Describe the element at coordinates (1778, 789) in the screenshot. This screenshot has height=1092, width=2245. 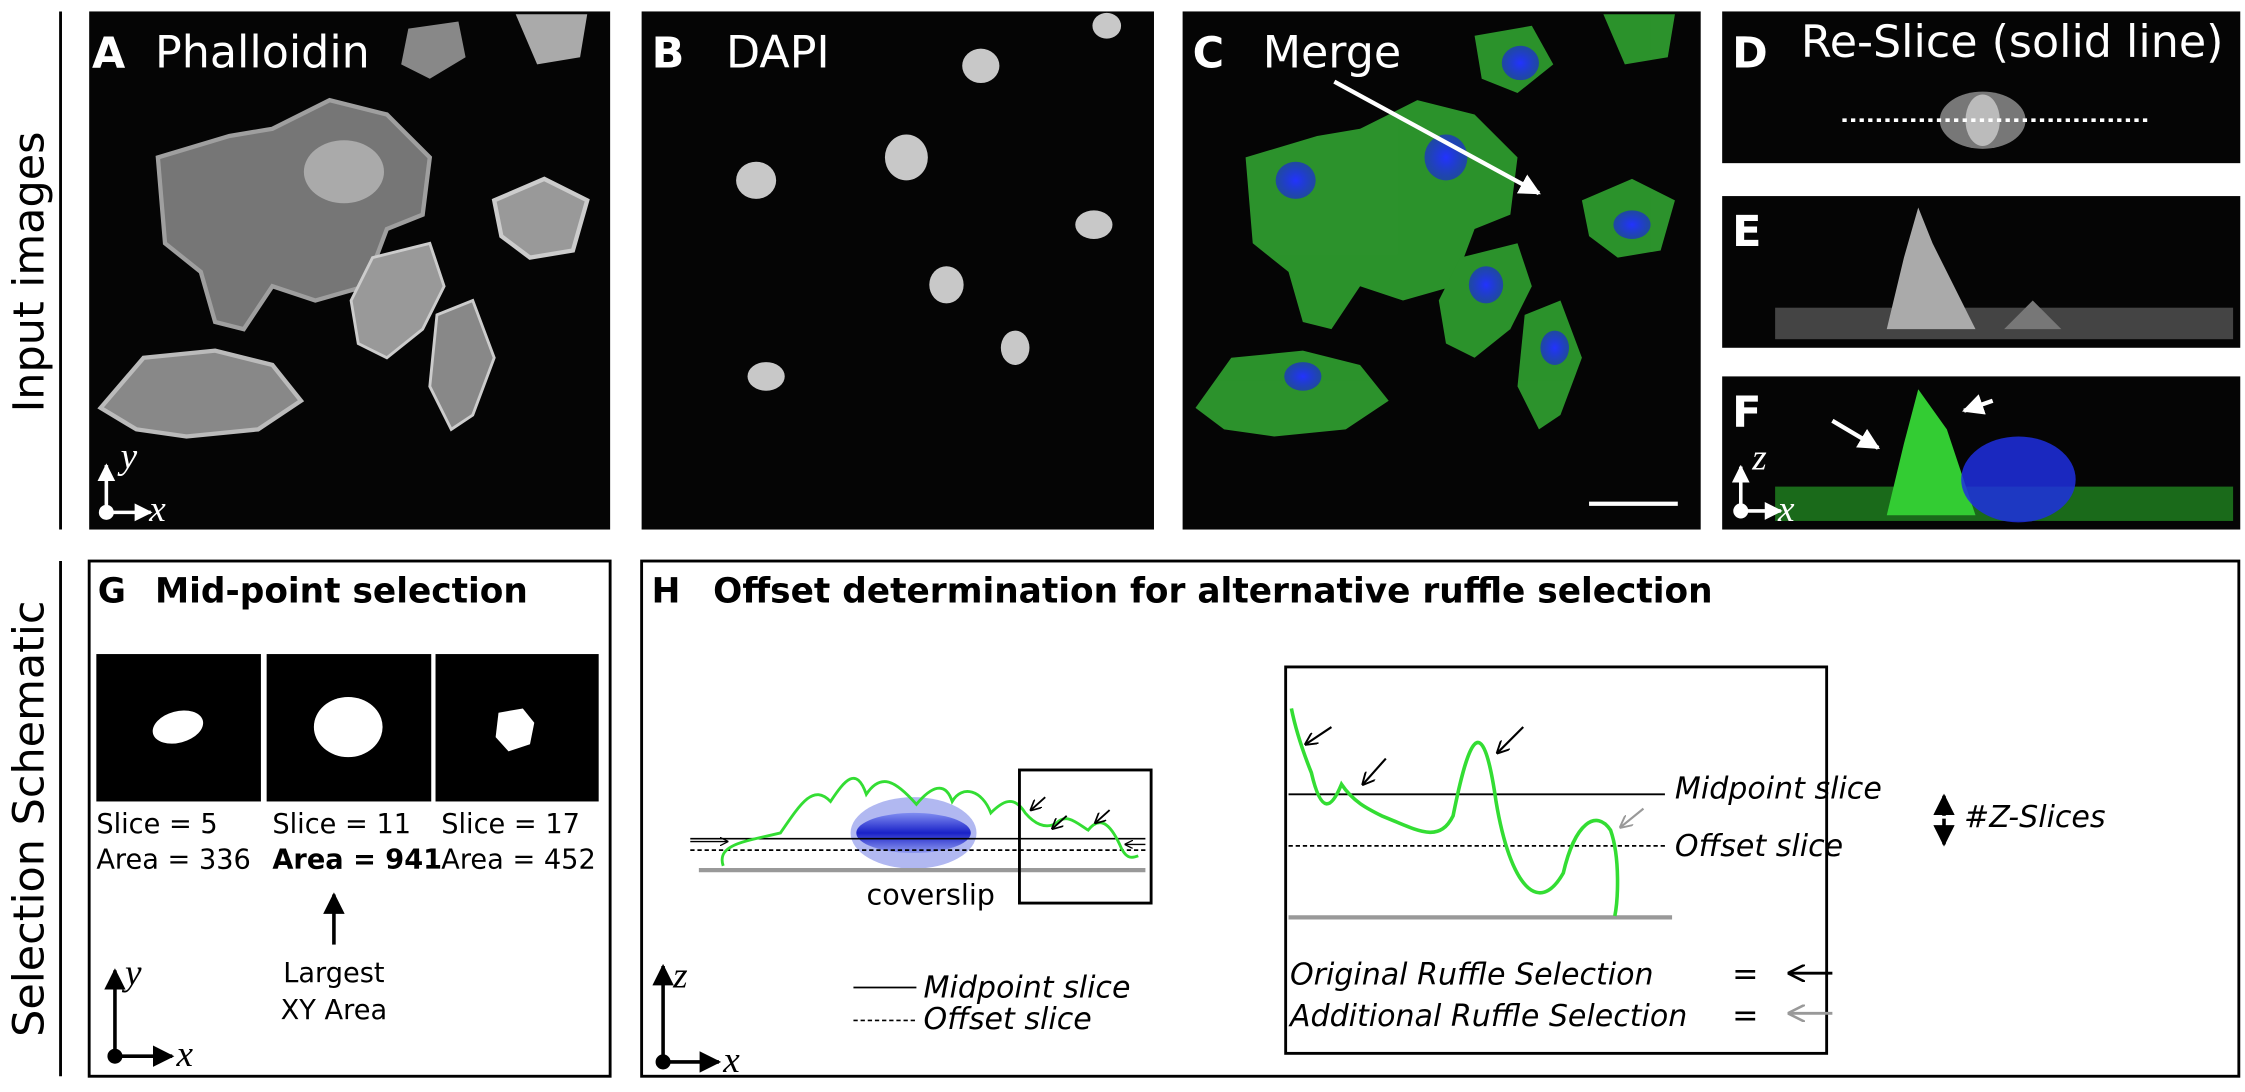
I see `inset-label: Midpoint slice` at that location.